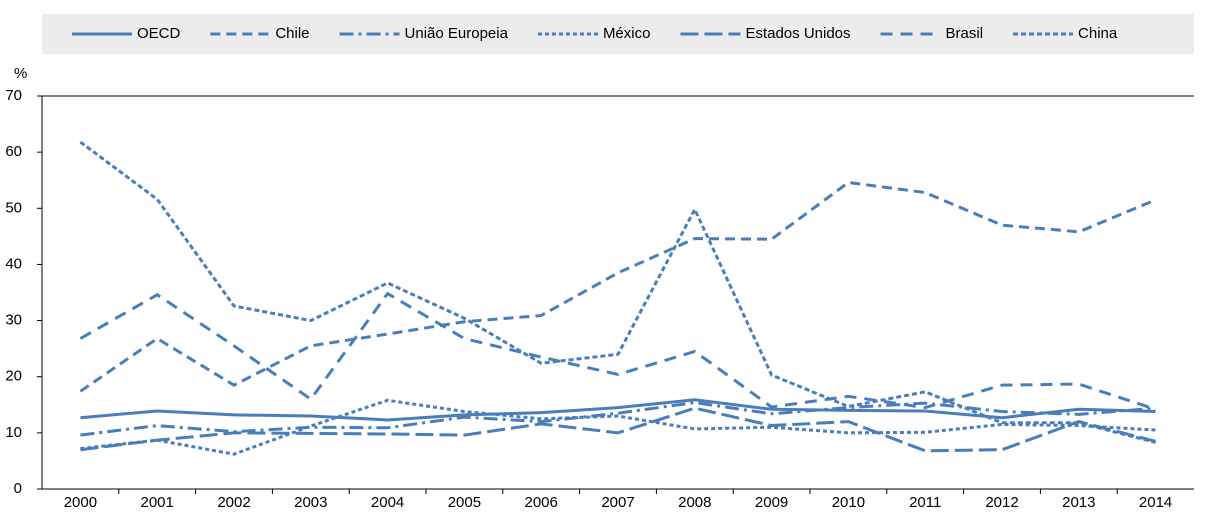  What do you see at coordinates (464, 502) in the screenshot?
I see `x-tick-label: 2005` at bounding box center [464, 502].